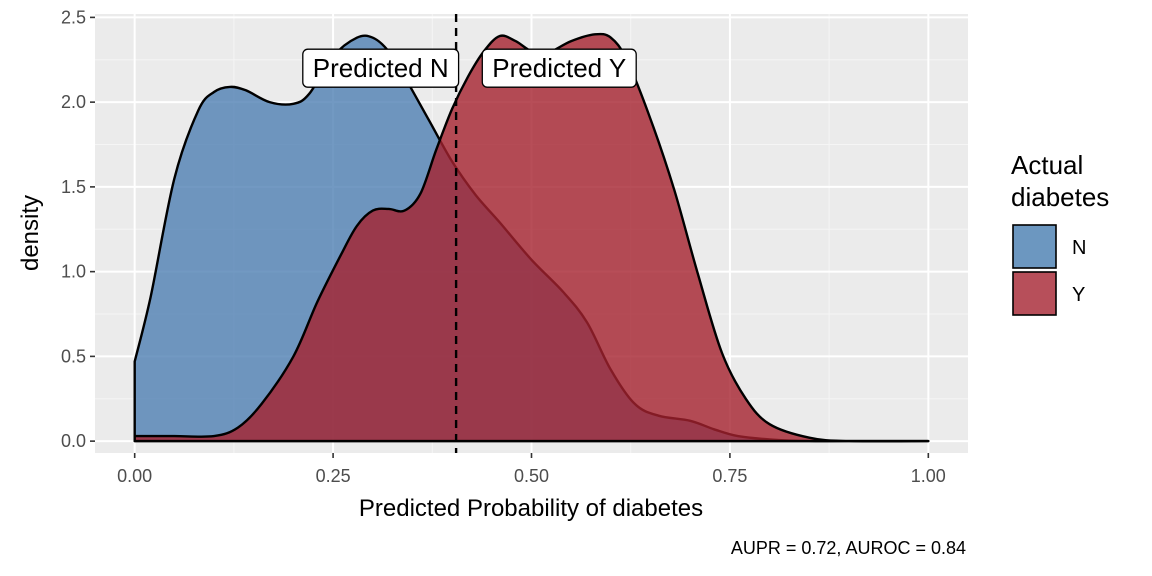 The image size is (1152, 576). What do you see at coordinates (531, 508) in the screenshot?
I see `x-axis-title: Predicted Probability of diabetes` at bounding box center [531, 508].